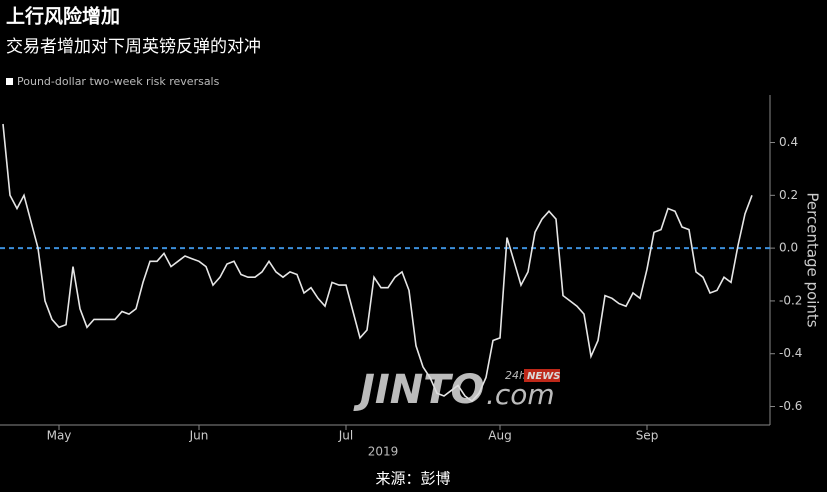  I want to click on watermark-text: 24h, so click(515, 375).